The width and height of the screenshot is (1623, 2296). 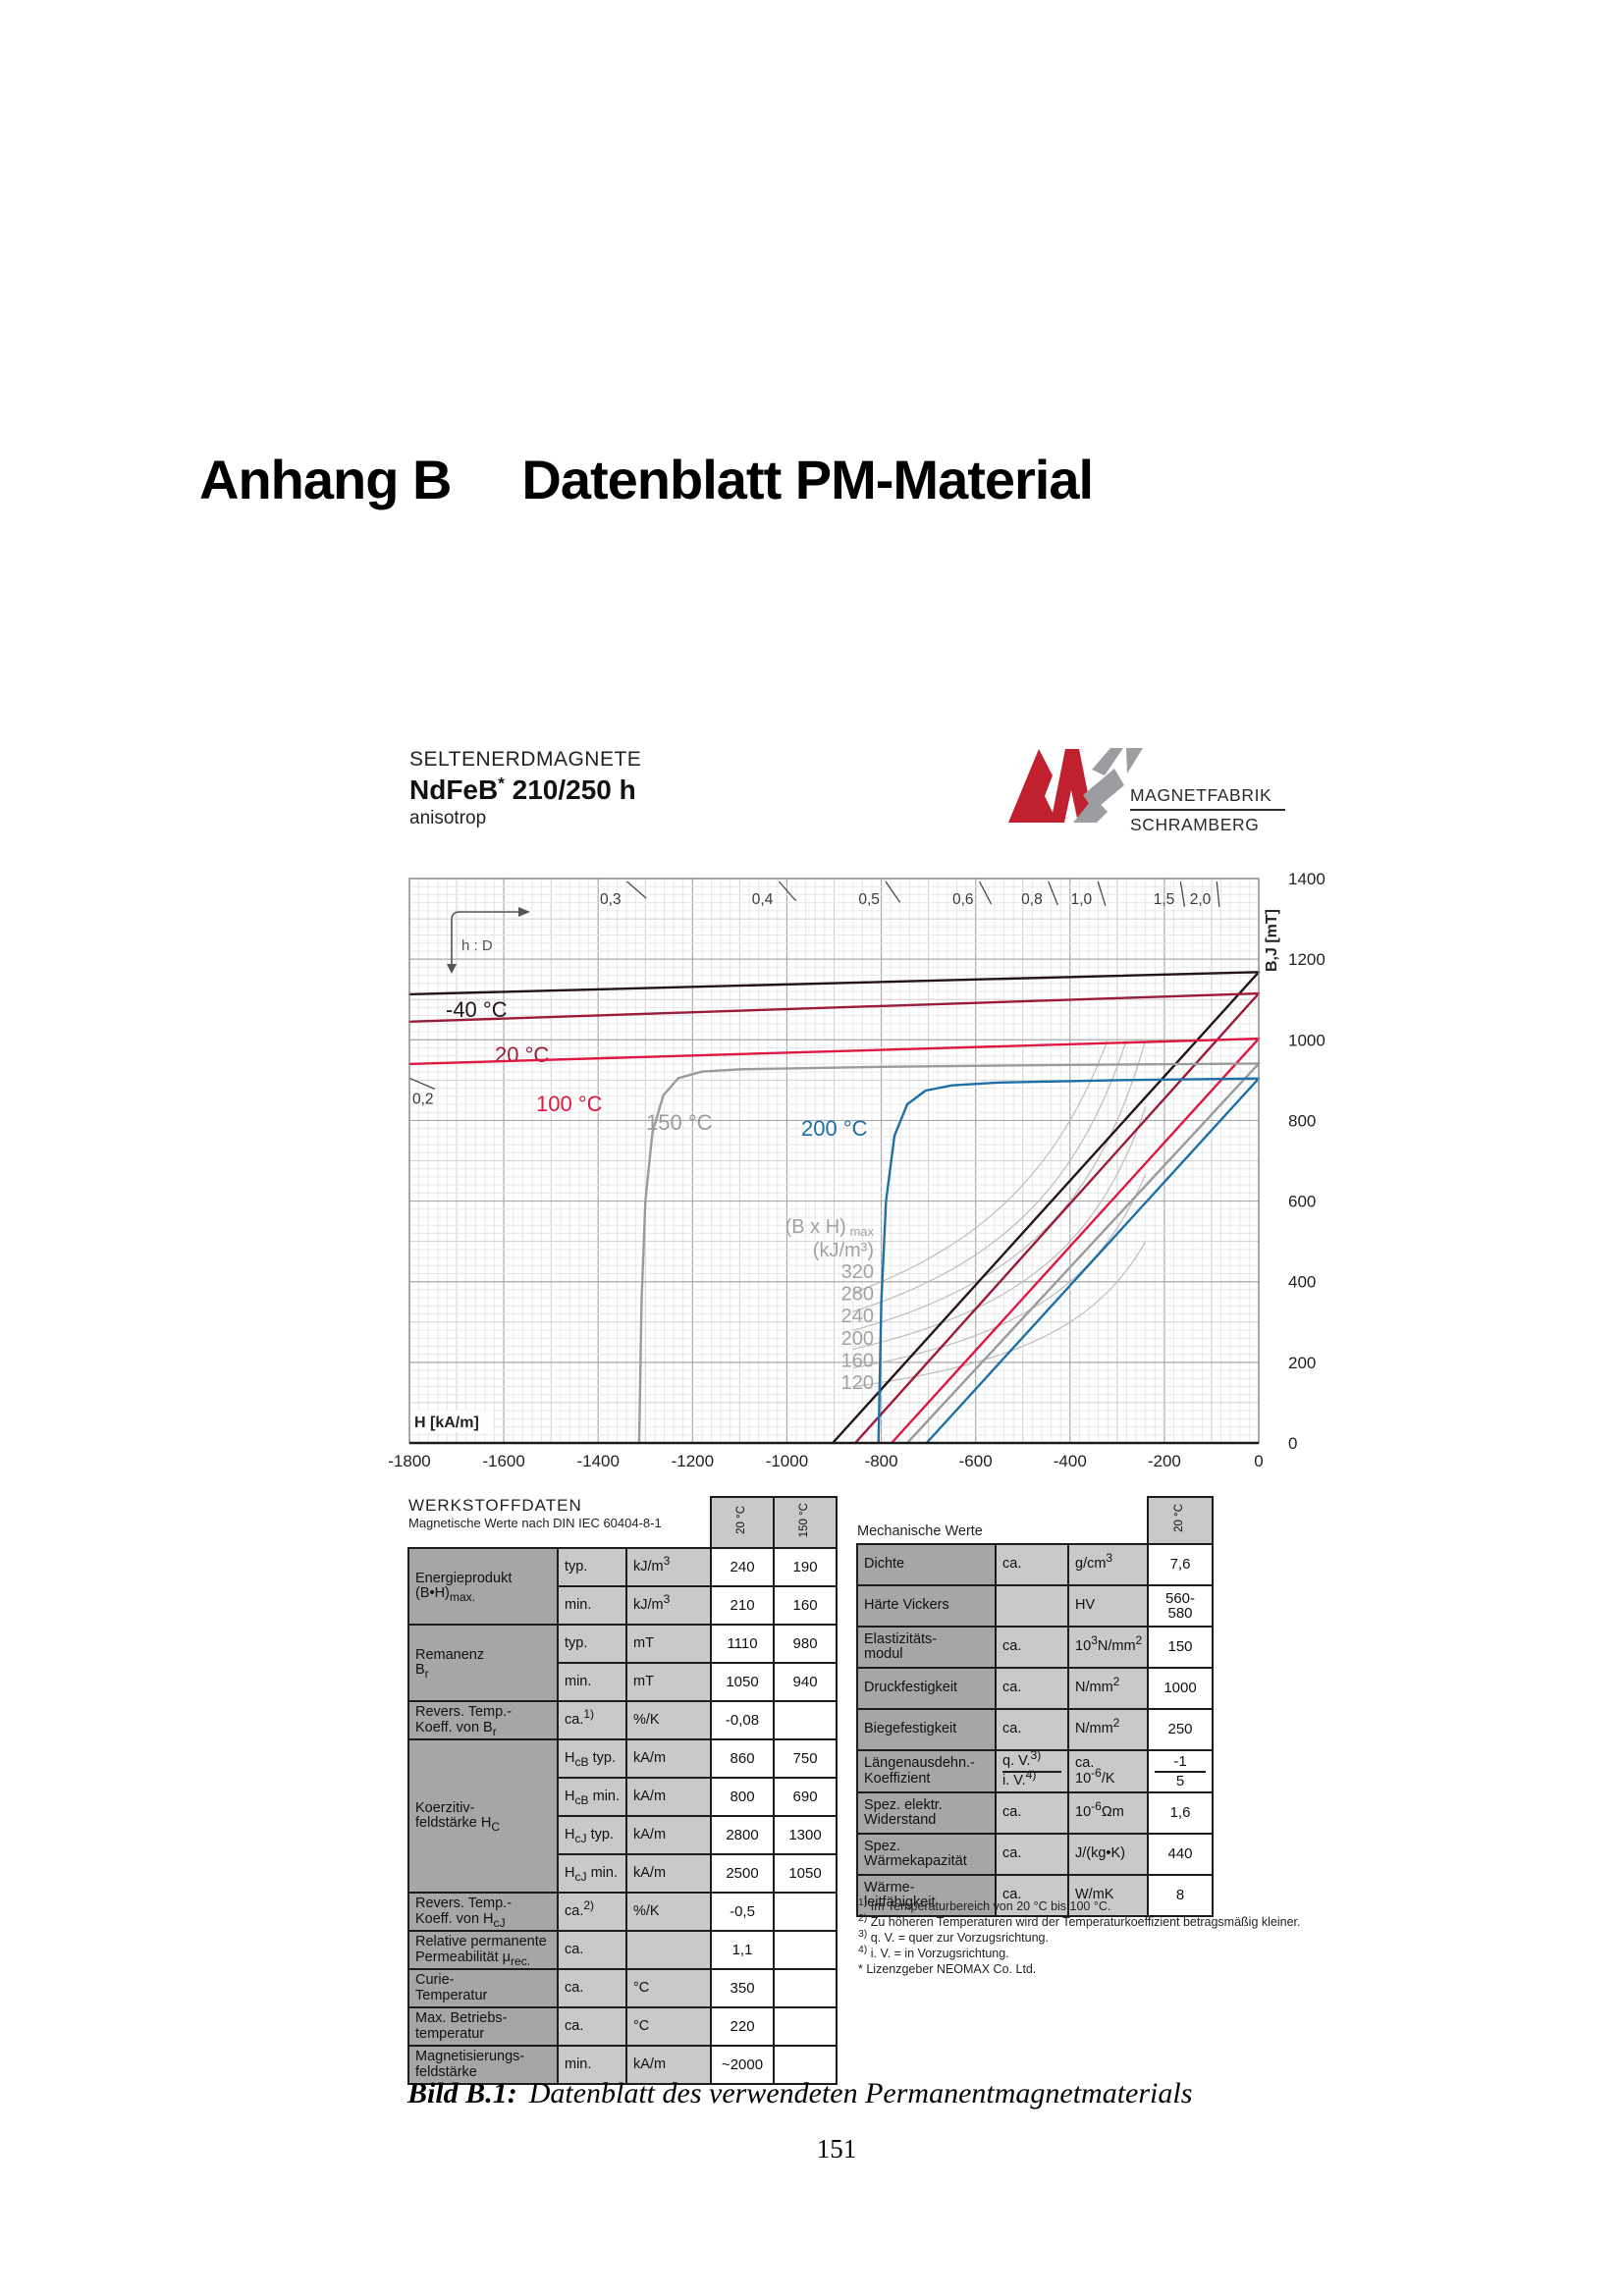 What do you see at coordinates (1035, 1606) in the screenshot?
I see `table-row: Härte Vickers HV 560-580` at bounding box center [1035, 1606].